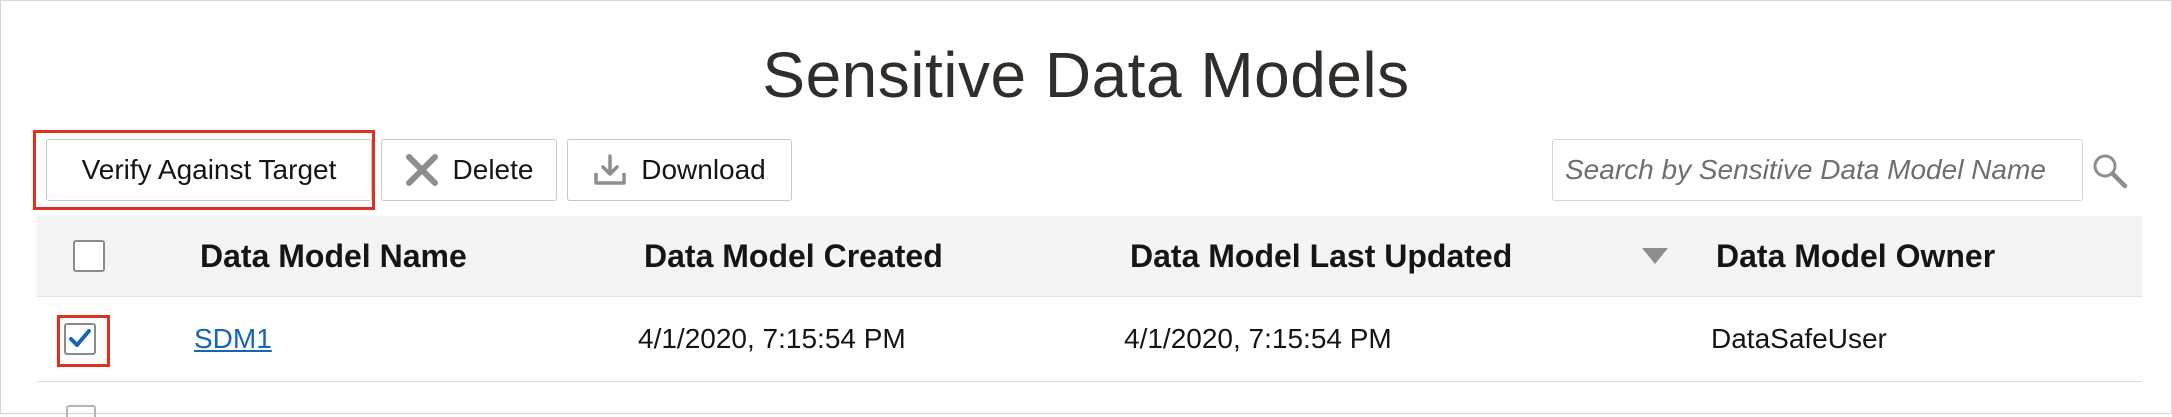 Image resolution: width=2172 pixels, height=417 pixels. What do you see at coordinates (493, 169) in the screenshot?
I see `delete-label: Delete` at bounding box center [493, 169].